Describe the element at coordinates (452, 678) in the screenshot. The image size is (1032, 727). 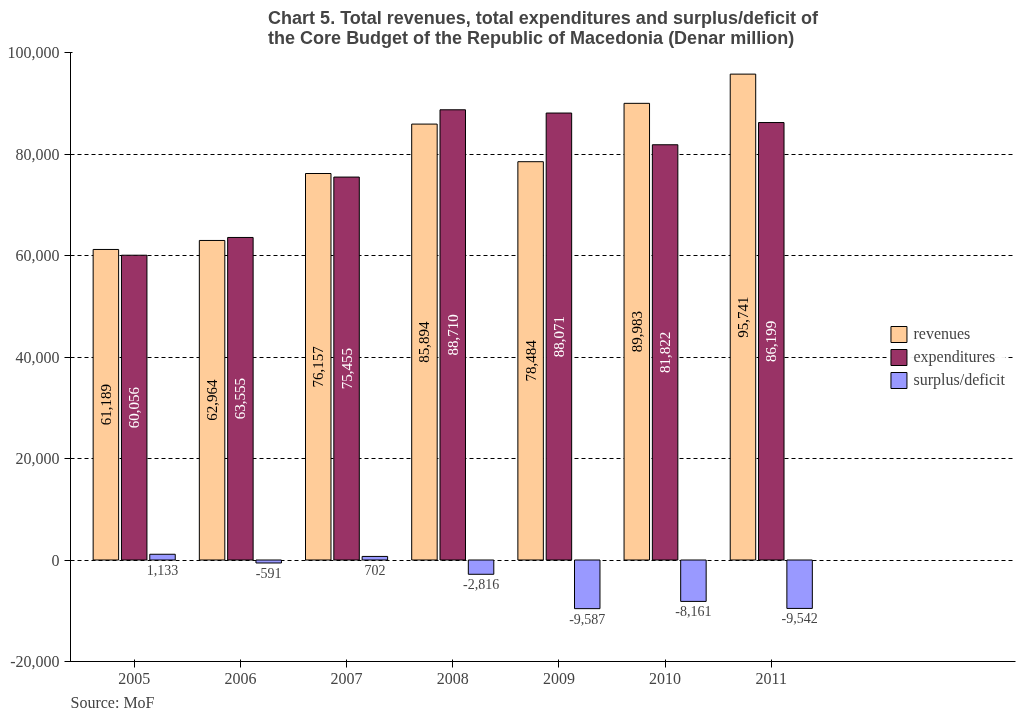
I see `x-tick-label: 2008` at that location.